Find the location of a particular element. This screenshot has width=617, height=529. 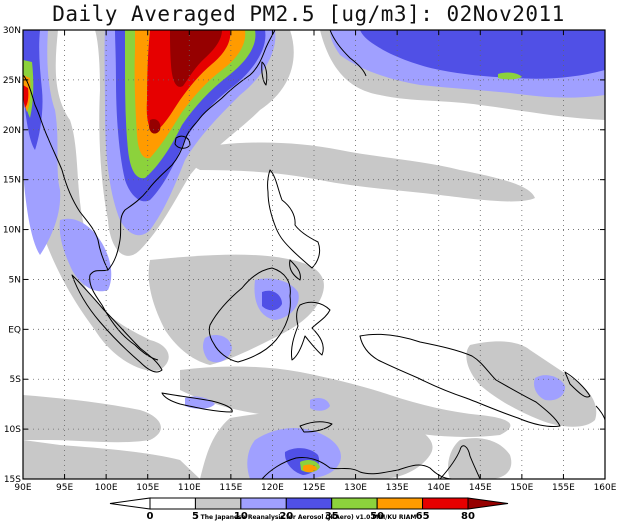

lon-tick-label: 115E is located at coordinates (230, 488).